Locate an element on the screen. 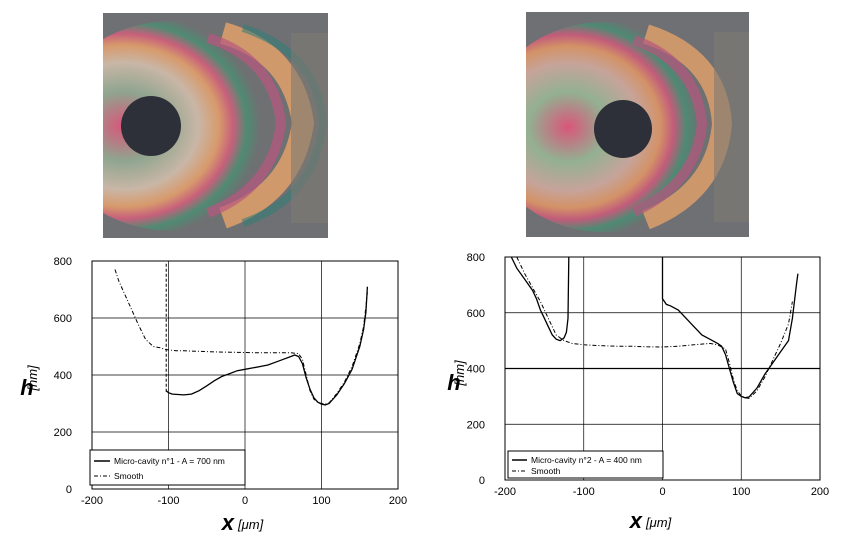 This screenshot has width=855, height=539. legend-label-1: Micro-cavity n°2 - A = 400 nm is located at coordinates (586, 460).